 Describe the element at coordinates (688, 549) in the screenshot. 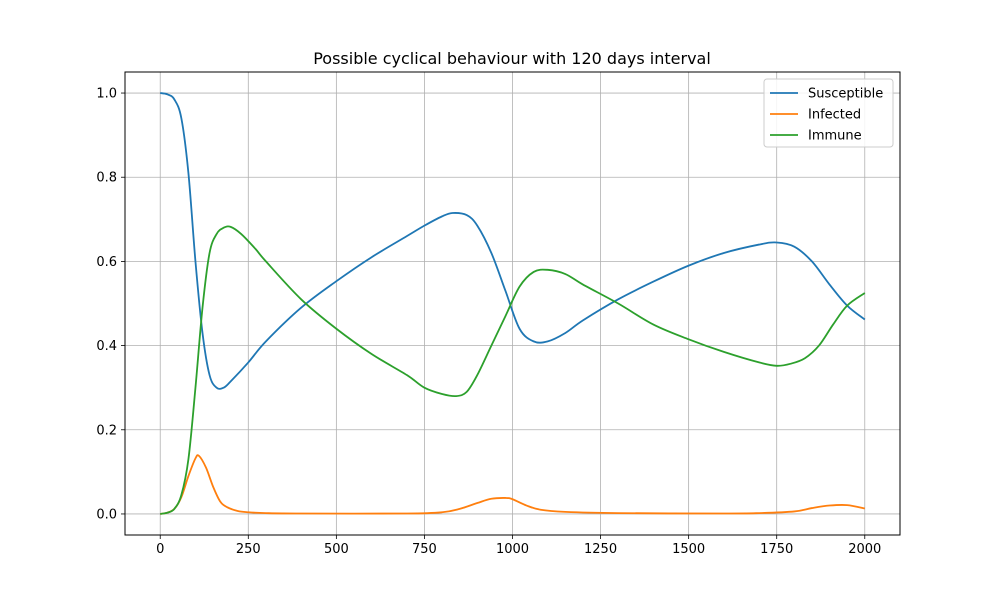

I see `x-tick-label: 1500` at that location.